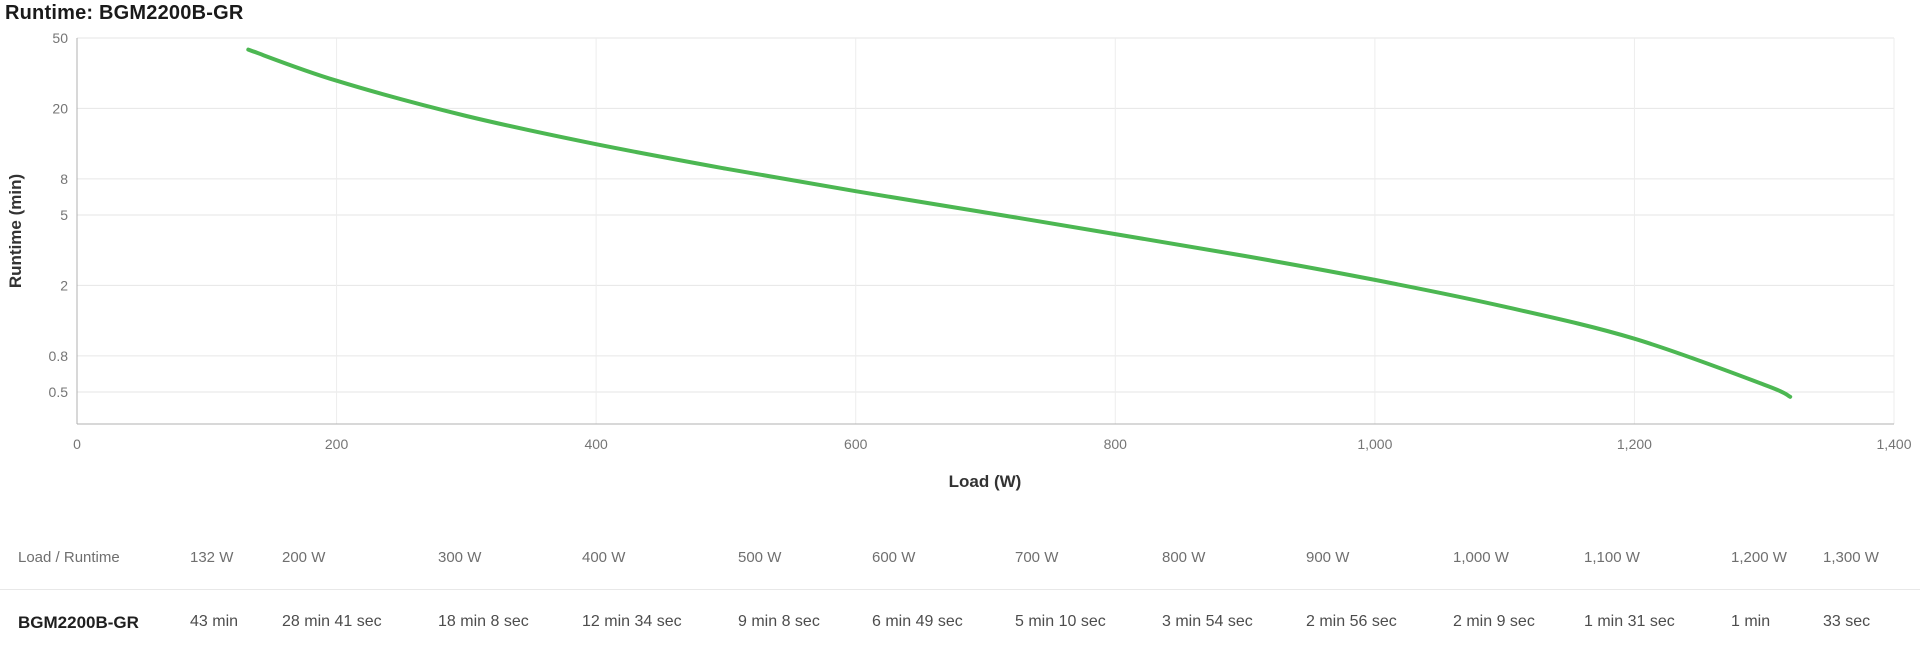  Describe the element at coordinates (960, 589) in the screenshot. I see `table-divider` at that location.